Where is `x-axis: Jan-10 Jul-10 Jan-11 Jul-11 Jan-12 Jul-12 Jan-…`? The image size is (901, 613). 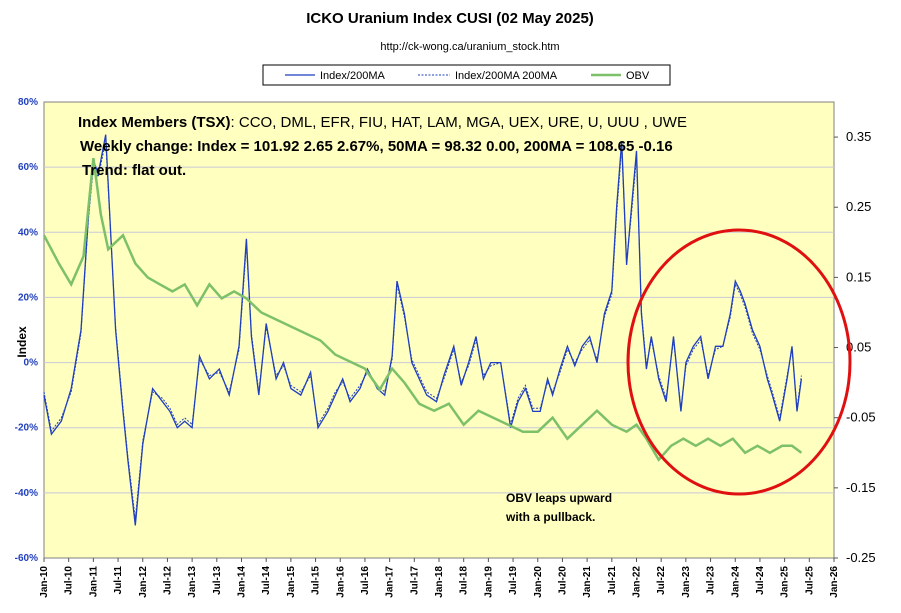 x-axis: Jan-10 Jul-10 Jan-11 Jul-11 Jan-12 Jul-12 Jan-… is located at coordinates (439, 578).